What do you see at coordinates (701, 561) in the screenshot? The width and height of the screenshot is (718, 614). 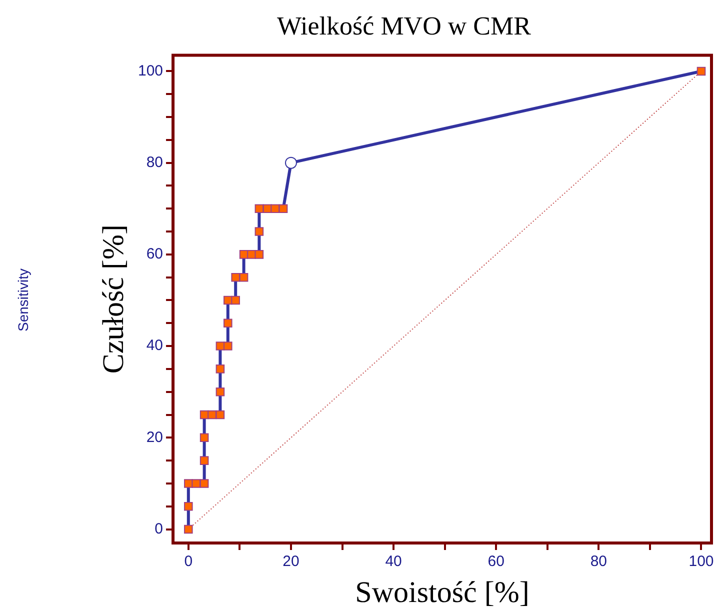 I see `x-tick-label: 100` at bounding box center [701, 561].